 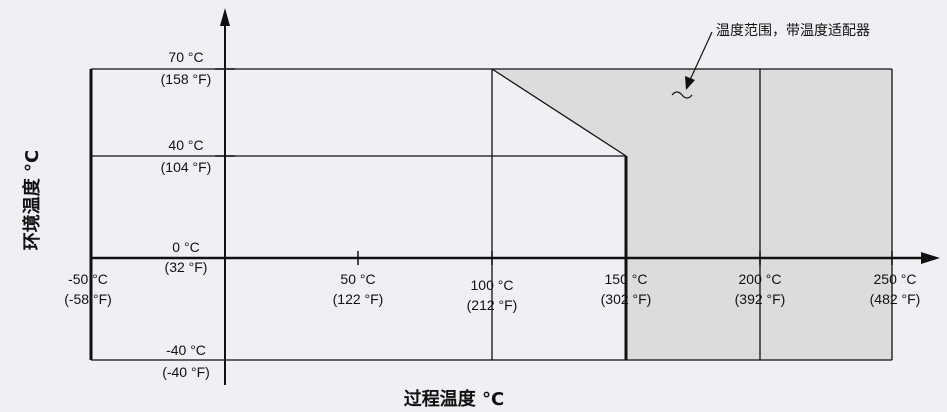 I want to click on x-axis-title: 过程温度 °C, so click(x=454, y=399).